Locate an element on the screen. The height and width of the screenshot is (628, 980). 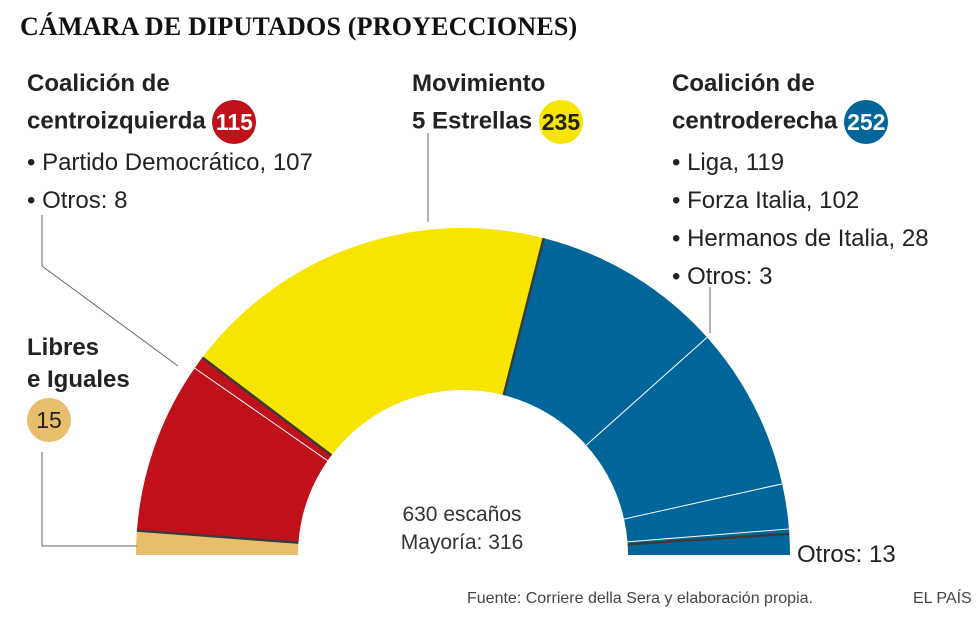
group-libres: Libres e Iguales 15 is located at coordinates (78, 387).